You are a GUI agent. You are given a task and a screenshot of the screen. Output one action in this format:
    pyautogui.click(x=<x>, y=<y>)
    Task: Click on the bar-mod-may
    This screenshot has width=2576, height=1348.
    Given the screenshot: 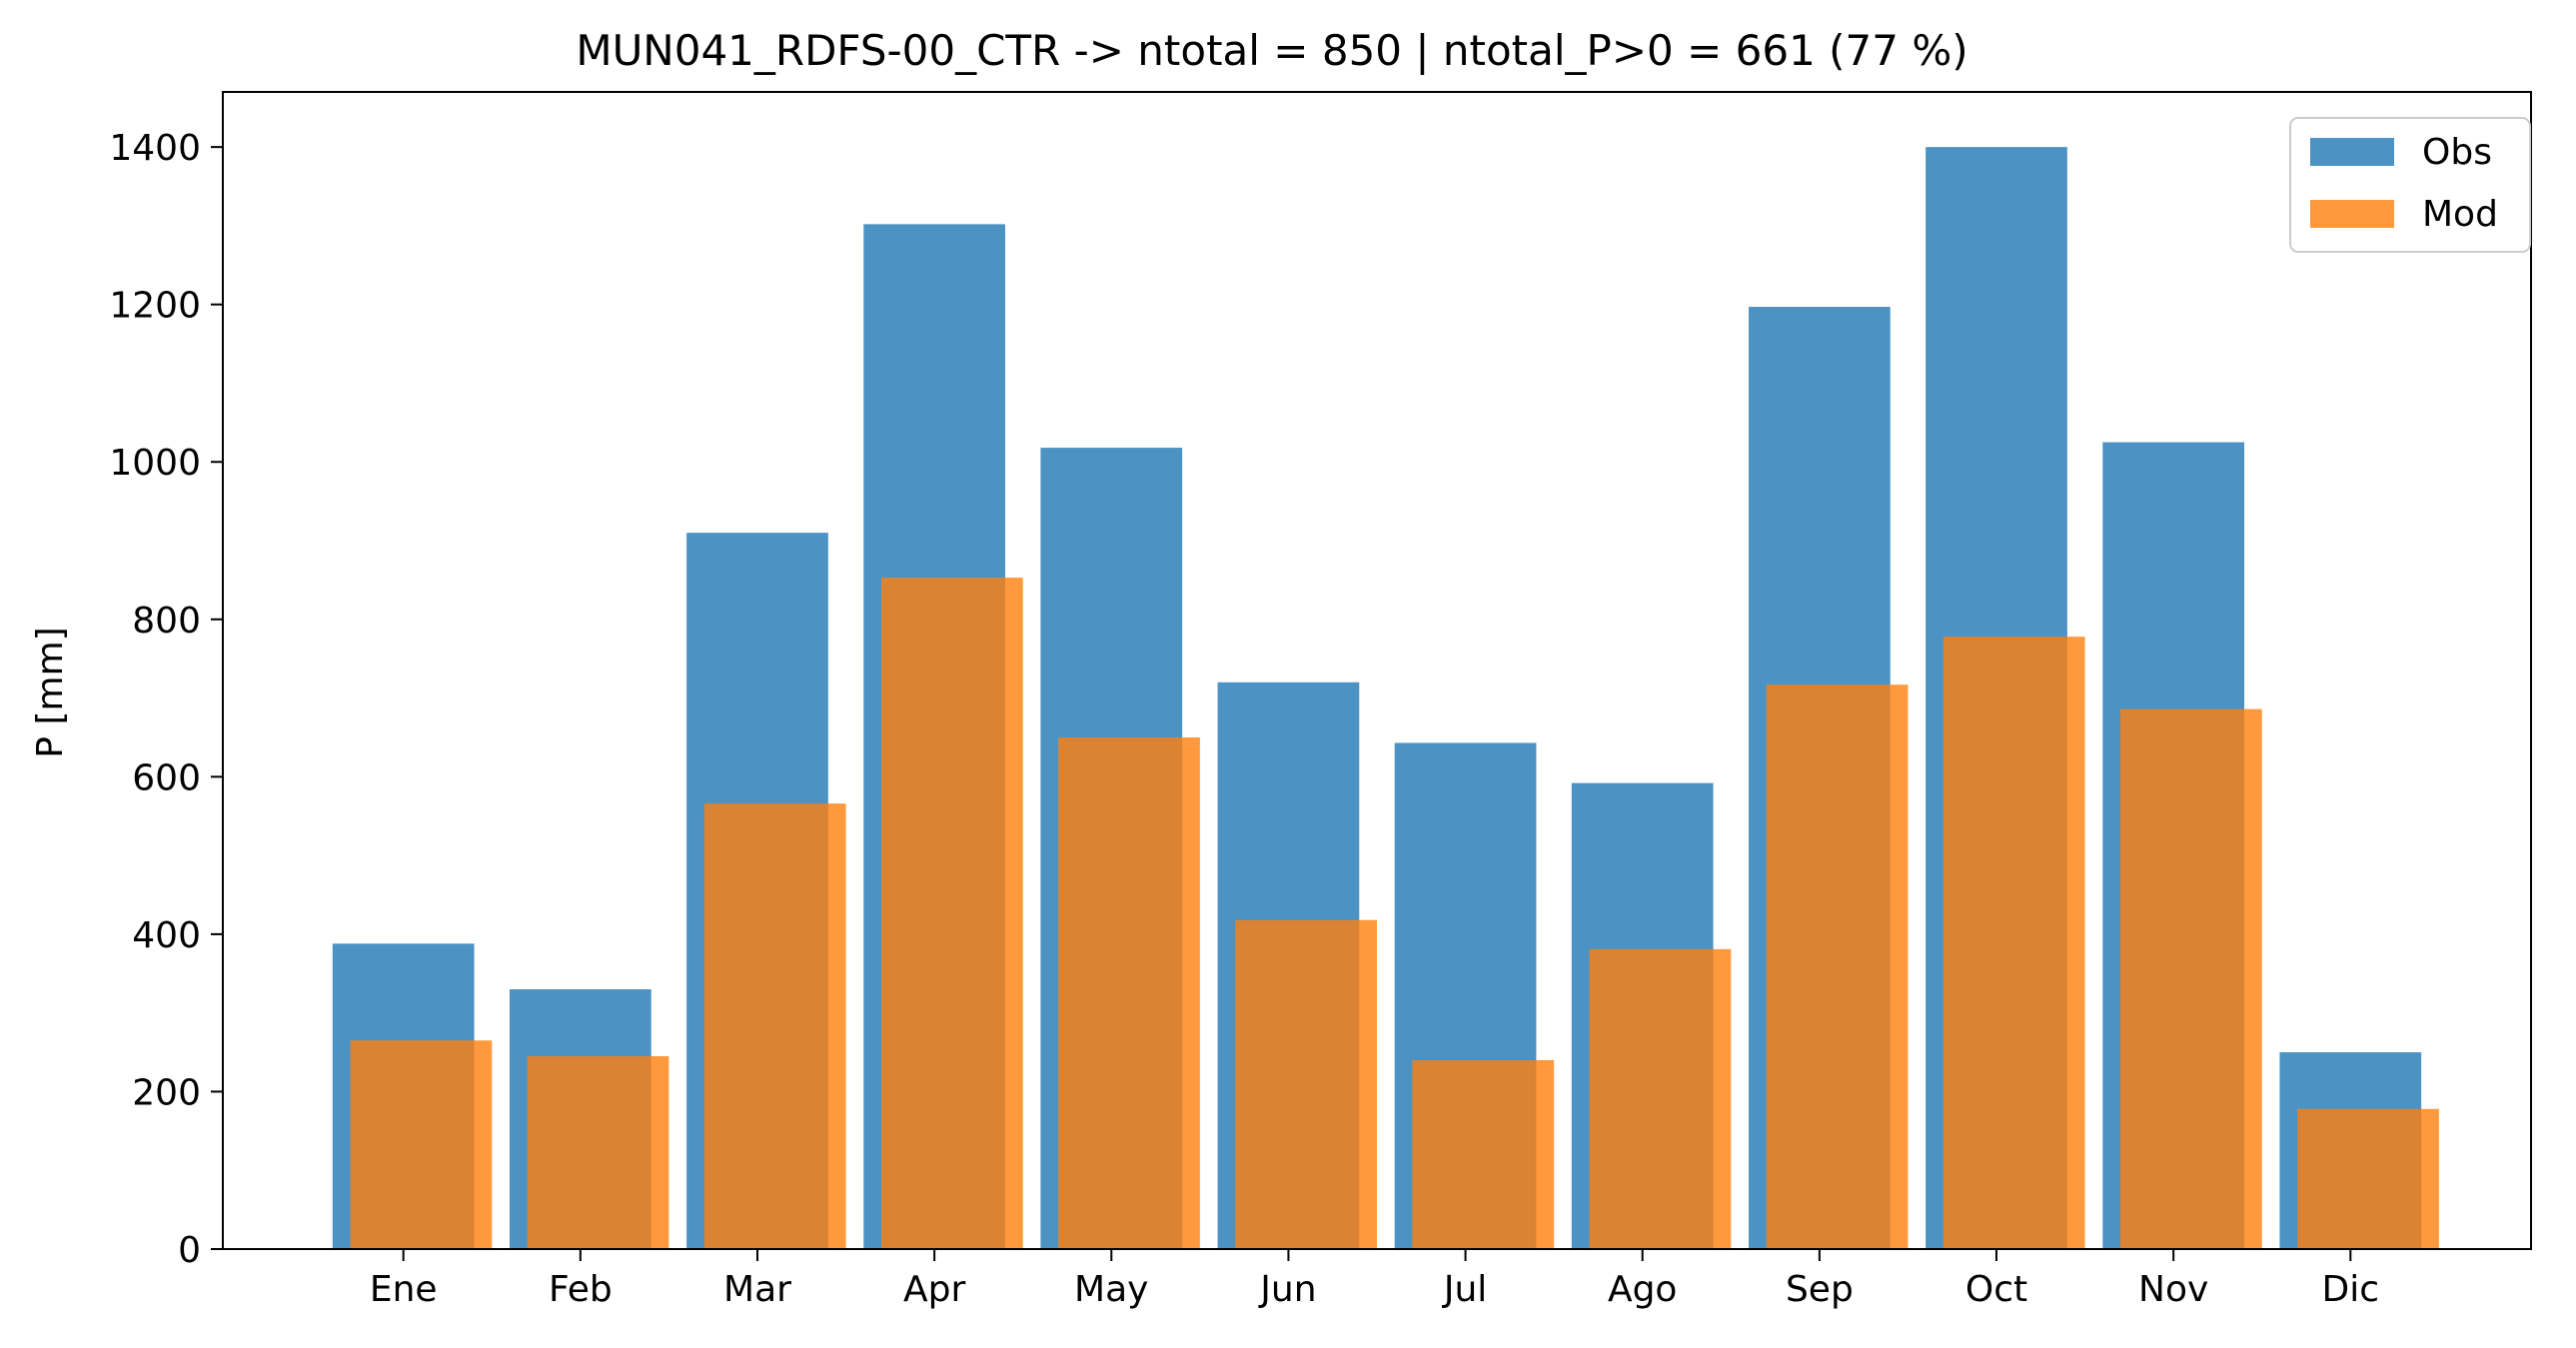 What is the action you would take?
    pyautogui.click(x=1129, y=993)
    